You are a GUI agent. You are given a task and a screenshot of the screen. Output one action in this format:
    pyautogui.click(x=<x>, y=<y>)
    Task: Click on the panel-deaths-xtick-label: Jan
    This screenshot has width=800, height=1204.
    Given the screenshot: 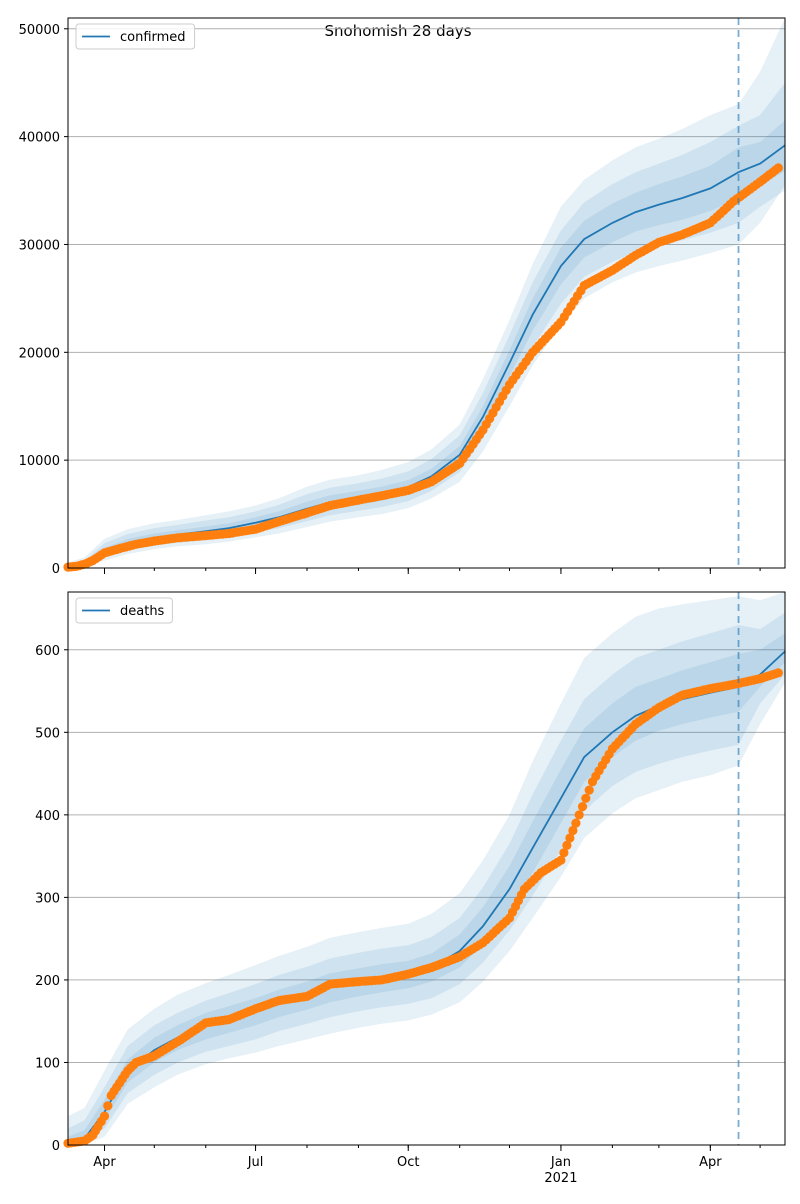 What is the action you would take?
    pyautogui.click(x=560, y=1162)
    